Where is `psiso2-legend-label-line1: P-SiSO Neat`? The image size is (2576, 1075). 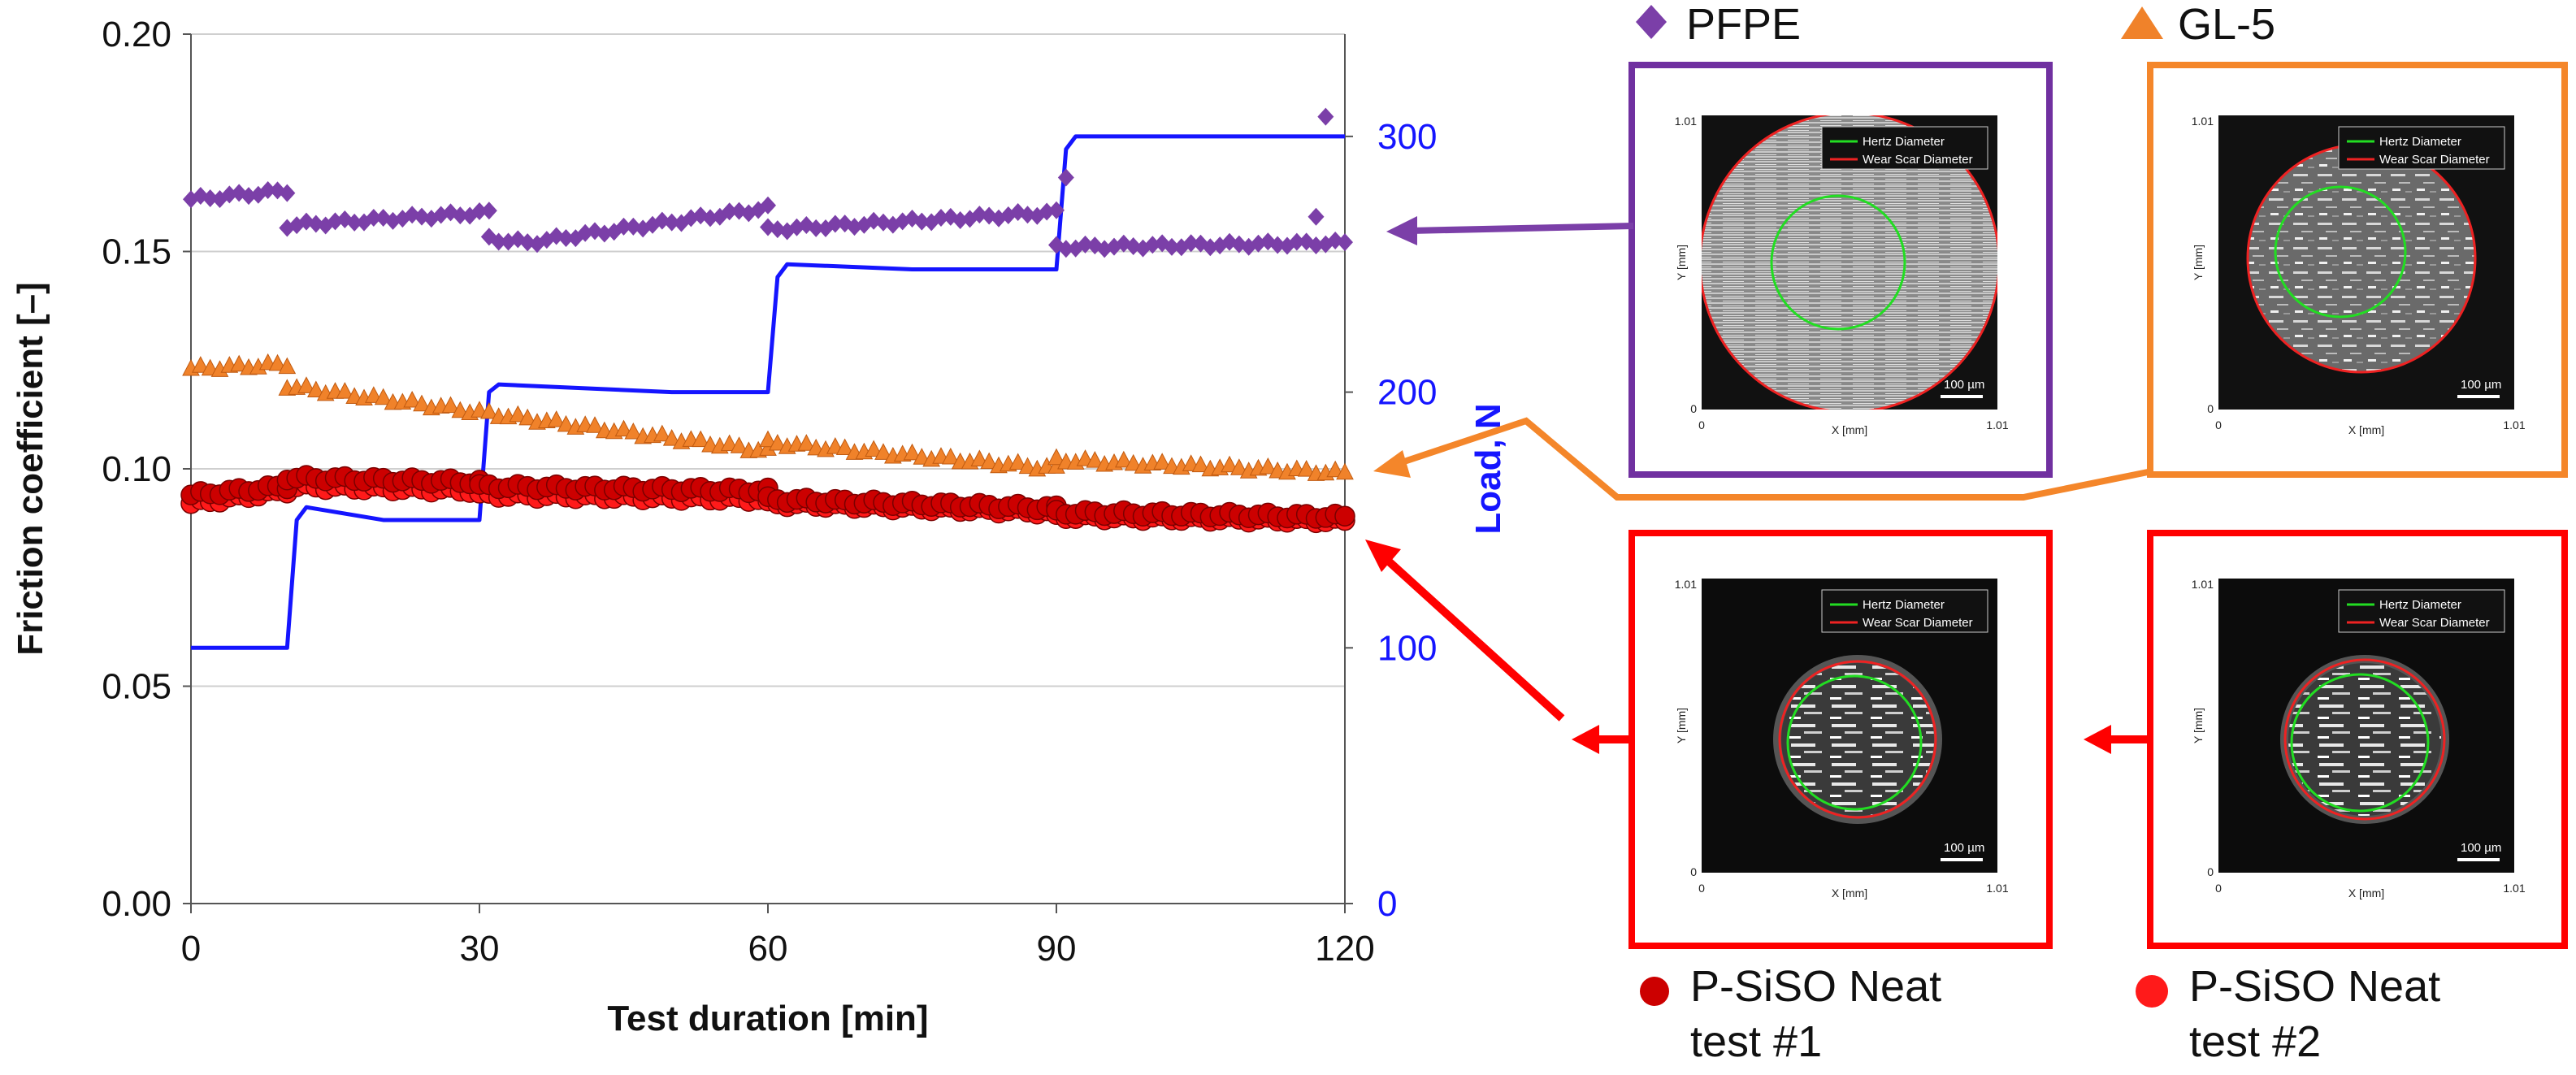
psiso2-legend-label-line1: P-SiSO Neat is located at coordinates (2314, 986).